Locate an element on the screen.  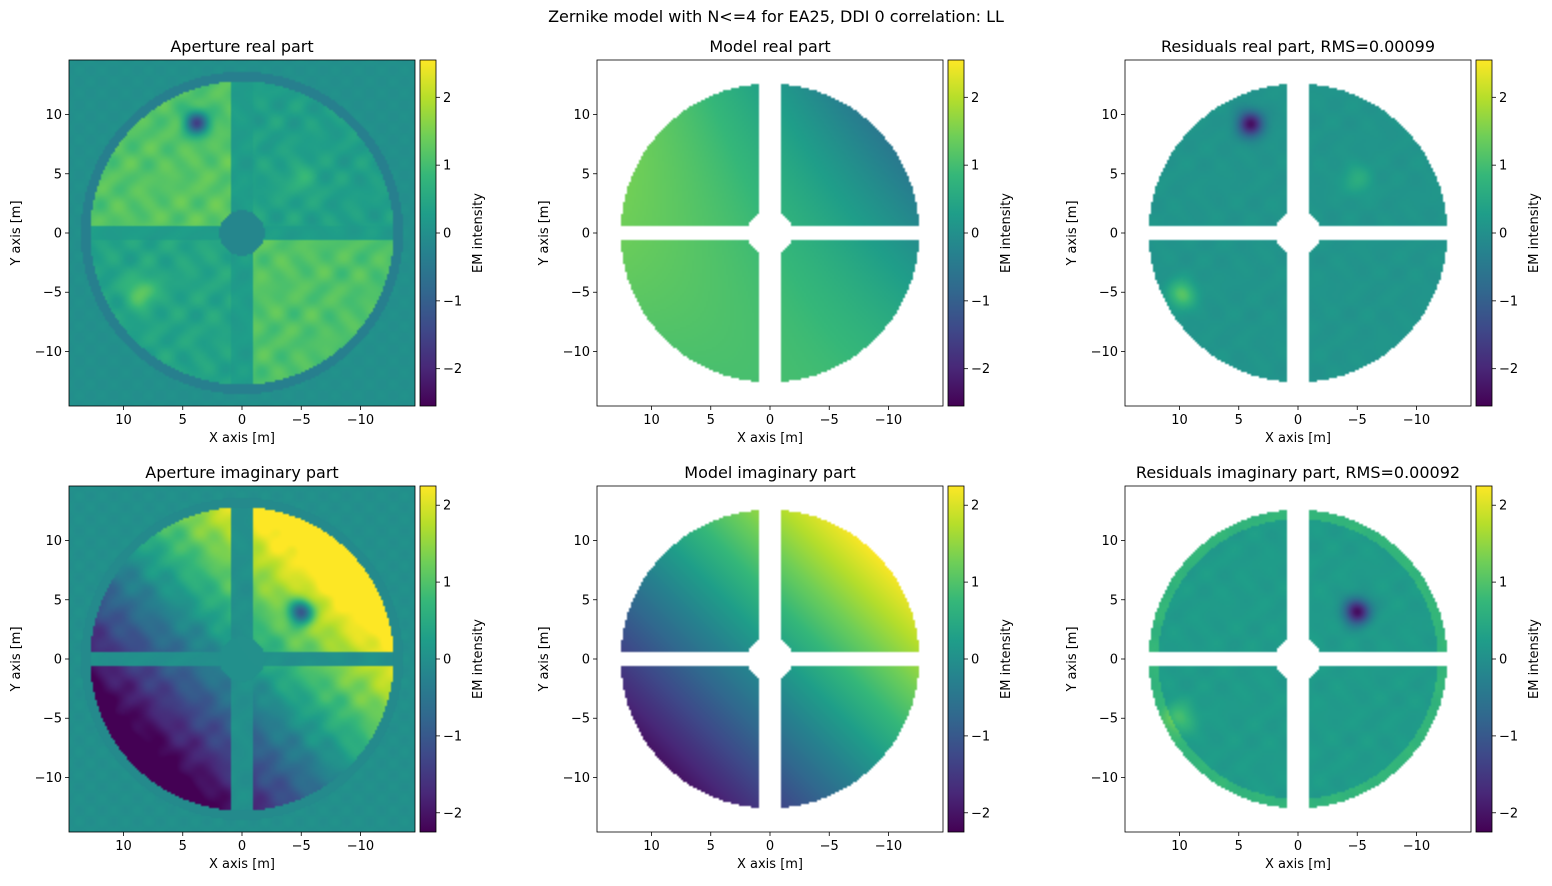
axes-title: Residuals real part, RMS=0.00099 is located at coordinates (1298, 46).